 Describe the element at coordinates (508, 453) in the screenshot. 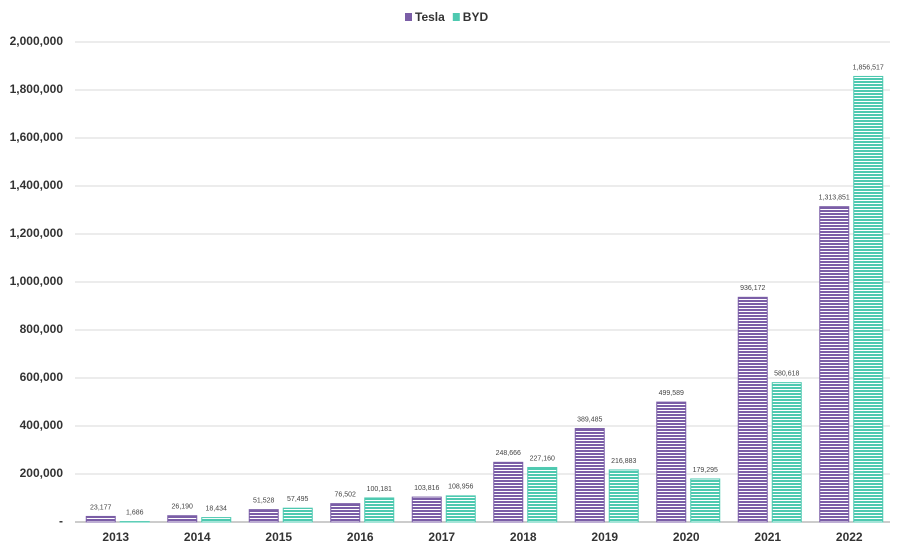

I see `value-label: 248,666` at that location.